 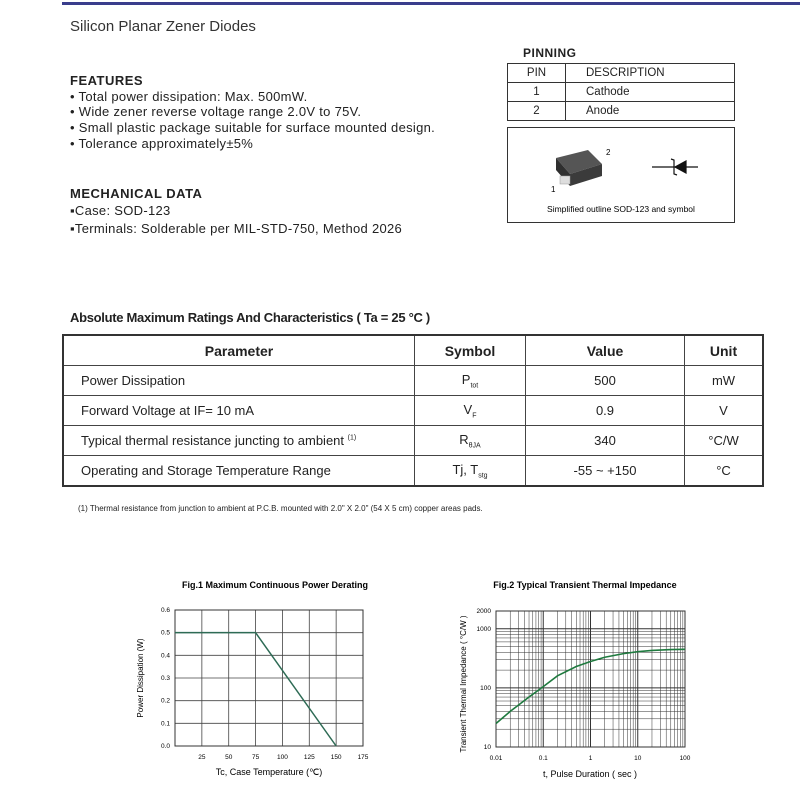 I want to click on x-tick-label: 125, so click(x=309, y=757).